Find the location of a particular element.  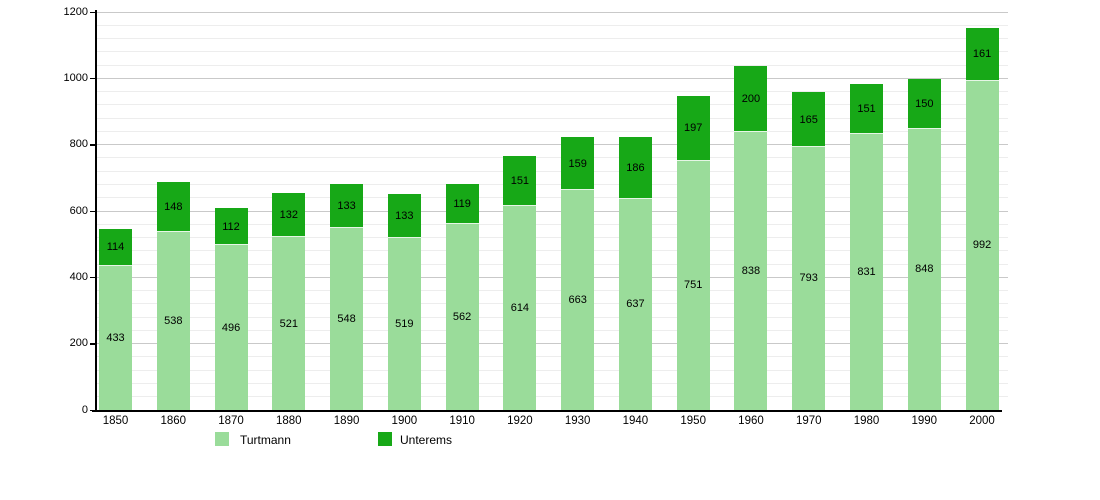

bar-value-label-unterems: 114 is located at coordinates (115, 247).